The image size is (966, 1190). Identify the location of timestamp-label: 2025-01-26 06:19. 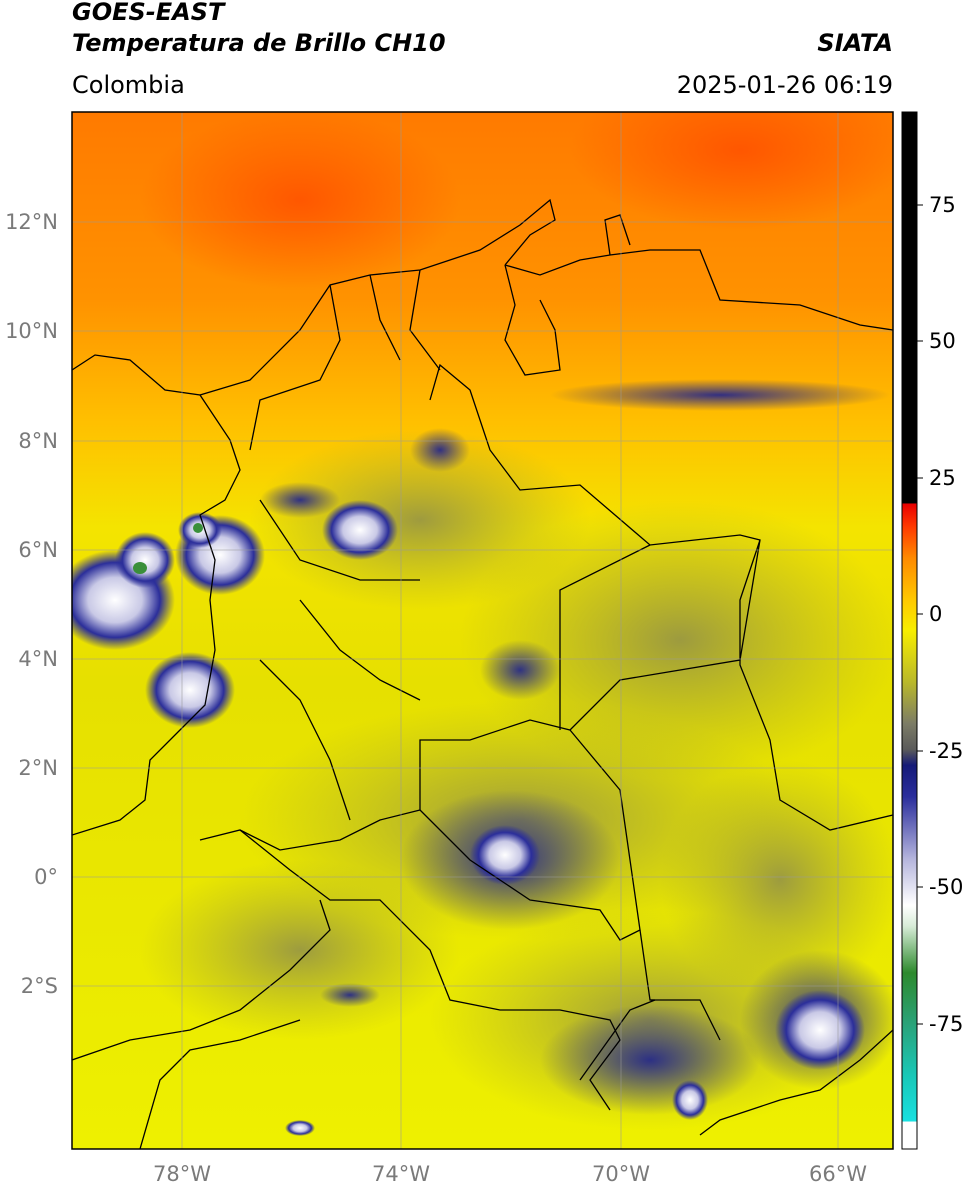
(784, 85).